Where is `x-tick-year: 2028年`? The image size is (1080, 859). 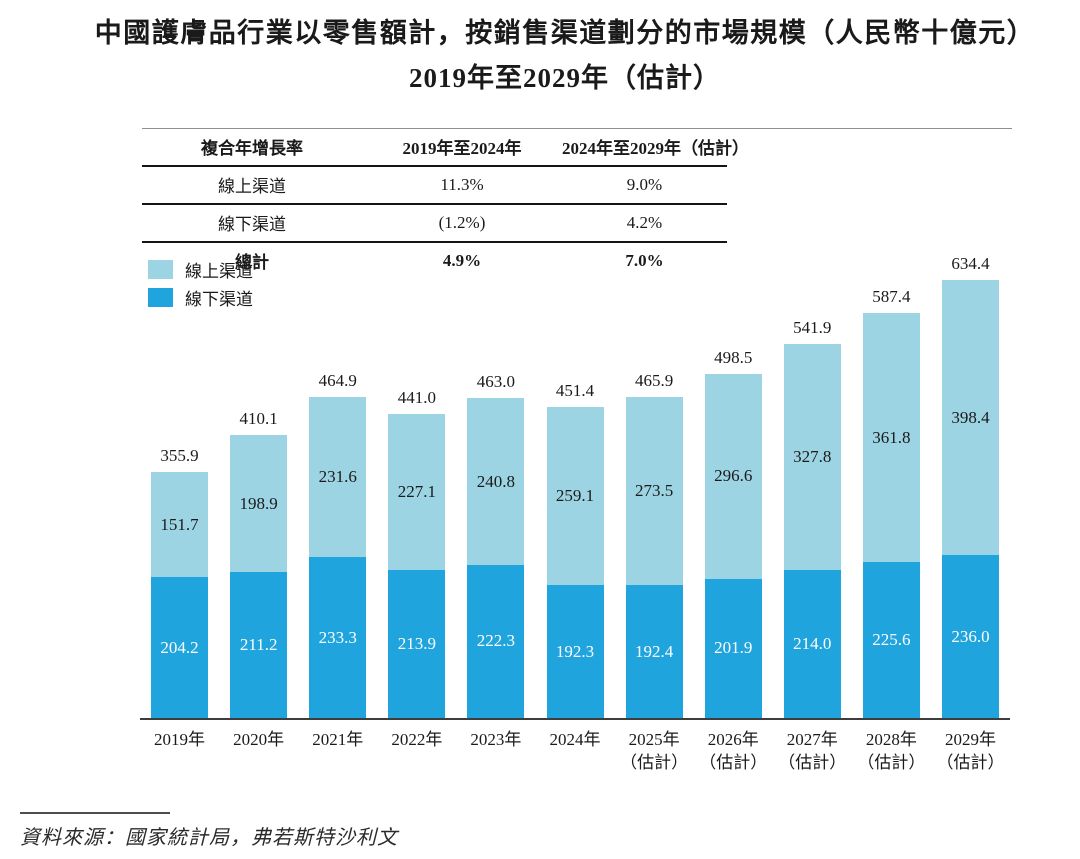 x-tick-year: 2028年 is located at coordinates (891, 739).